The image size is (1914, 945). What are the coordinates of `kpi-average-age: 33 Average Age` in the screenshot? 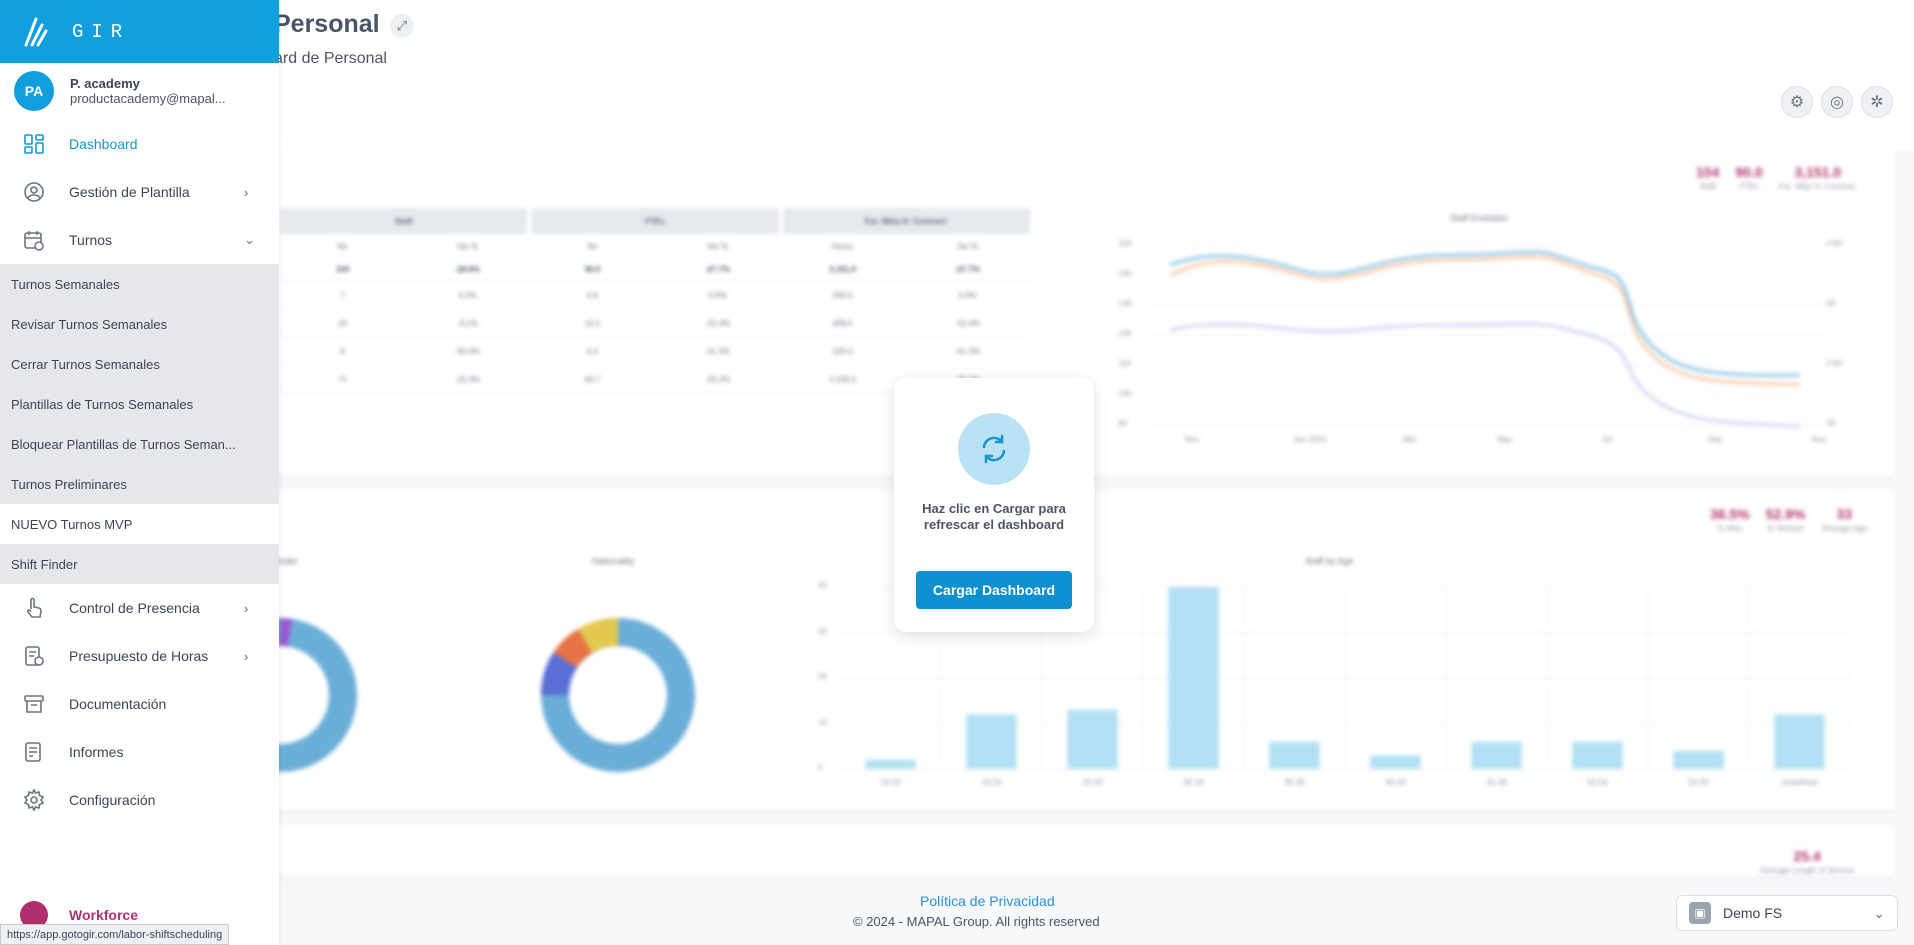 It's located at (1844, 519).